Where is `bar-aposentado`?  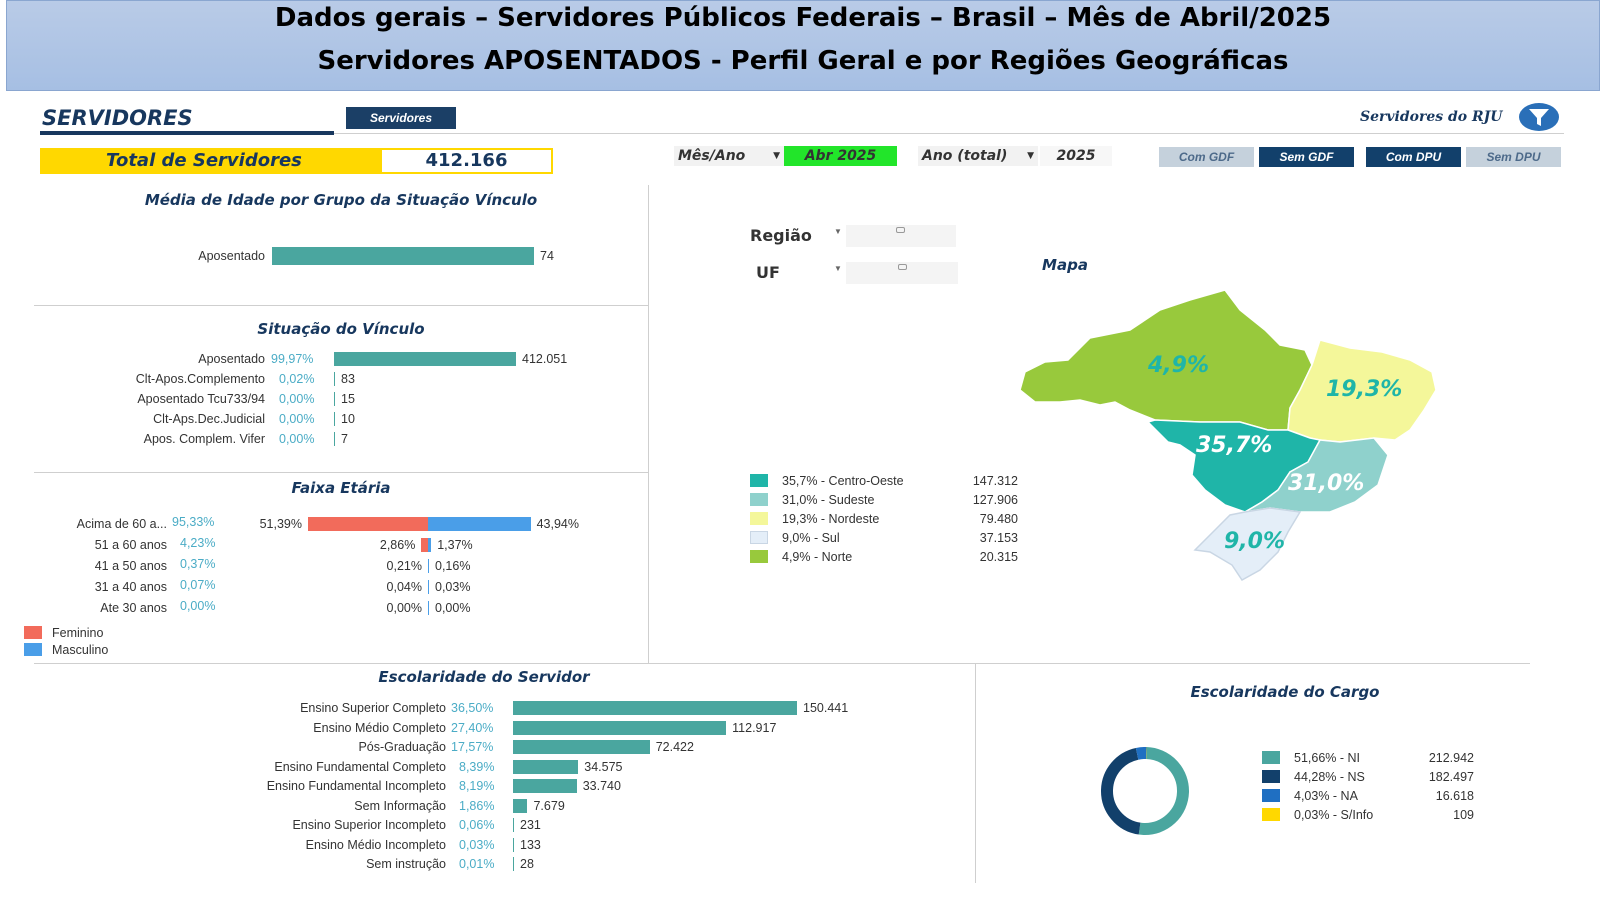 bar-aposentado is located at coordinates (425, 359).